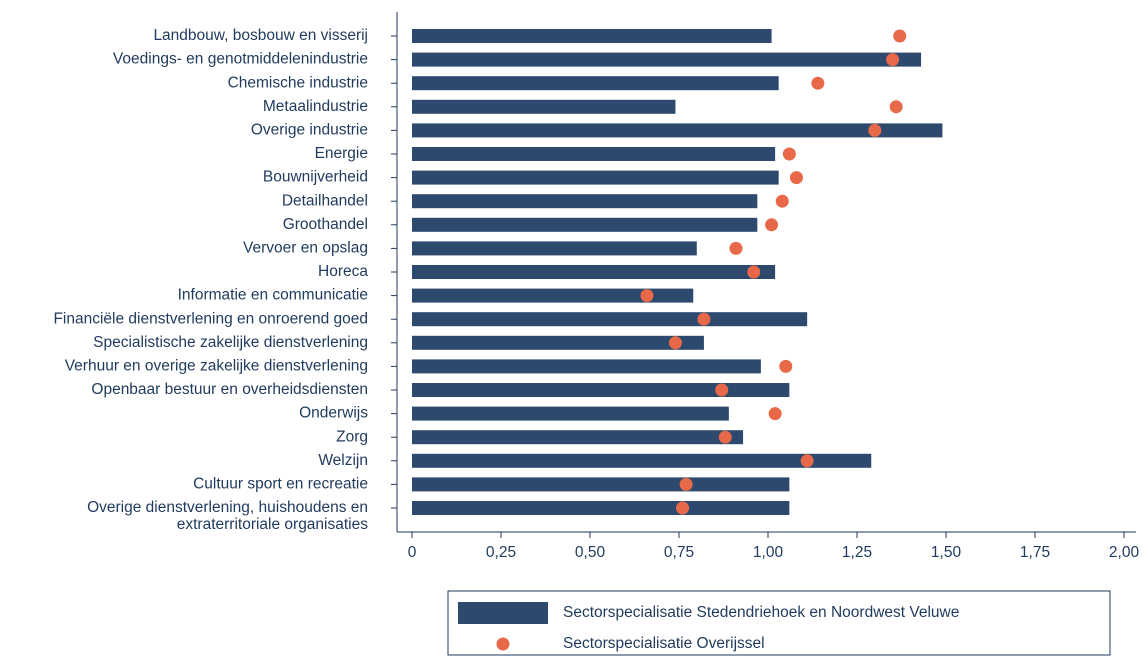 Image resolution: width=1145 pixels, height=656 pixels. What do you see at coordinates (273, 295) in the screenshot?
I see `y-tick-label: Informatie en communicatie` at bounding box center [273, 295].